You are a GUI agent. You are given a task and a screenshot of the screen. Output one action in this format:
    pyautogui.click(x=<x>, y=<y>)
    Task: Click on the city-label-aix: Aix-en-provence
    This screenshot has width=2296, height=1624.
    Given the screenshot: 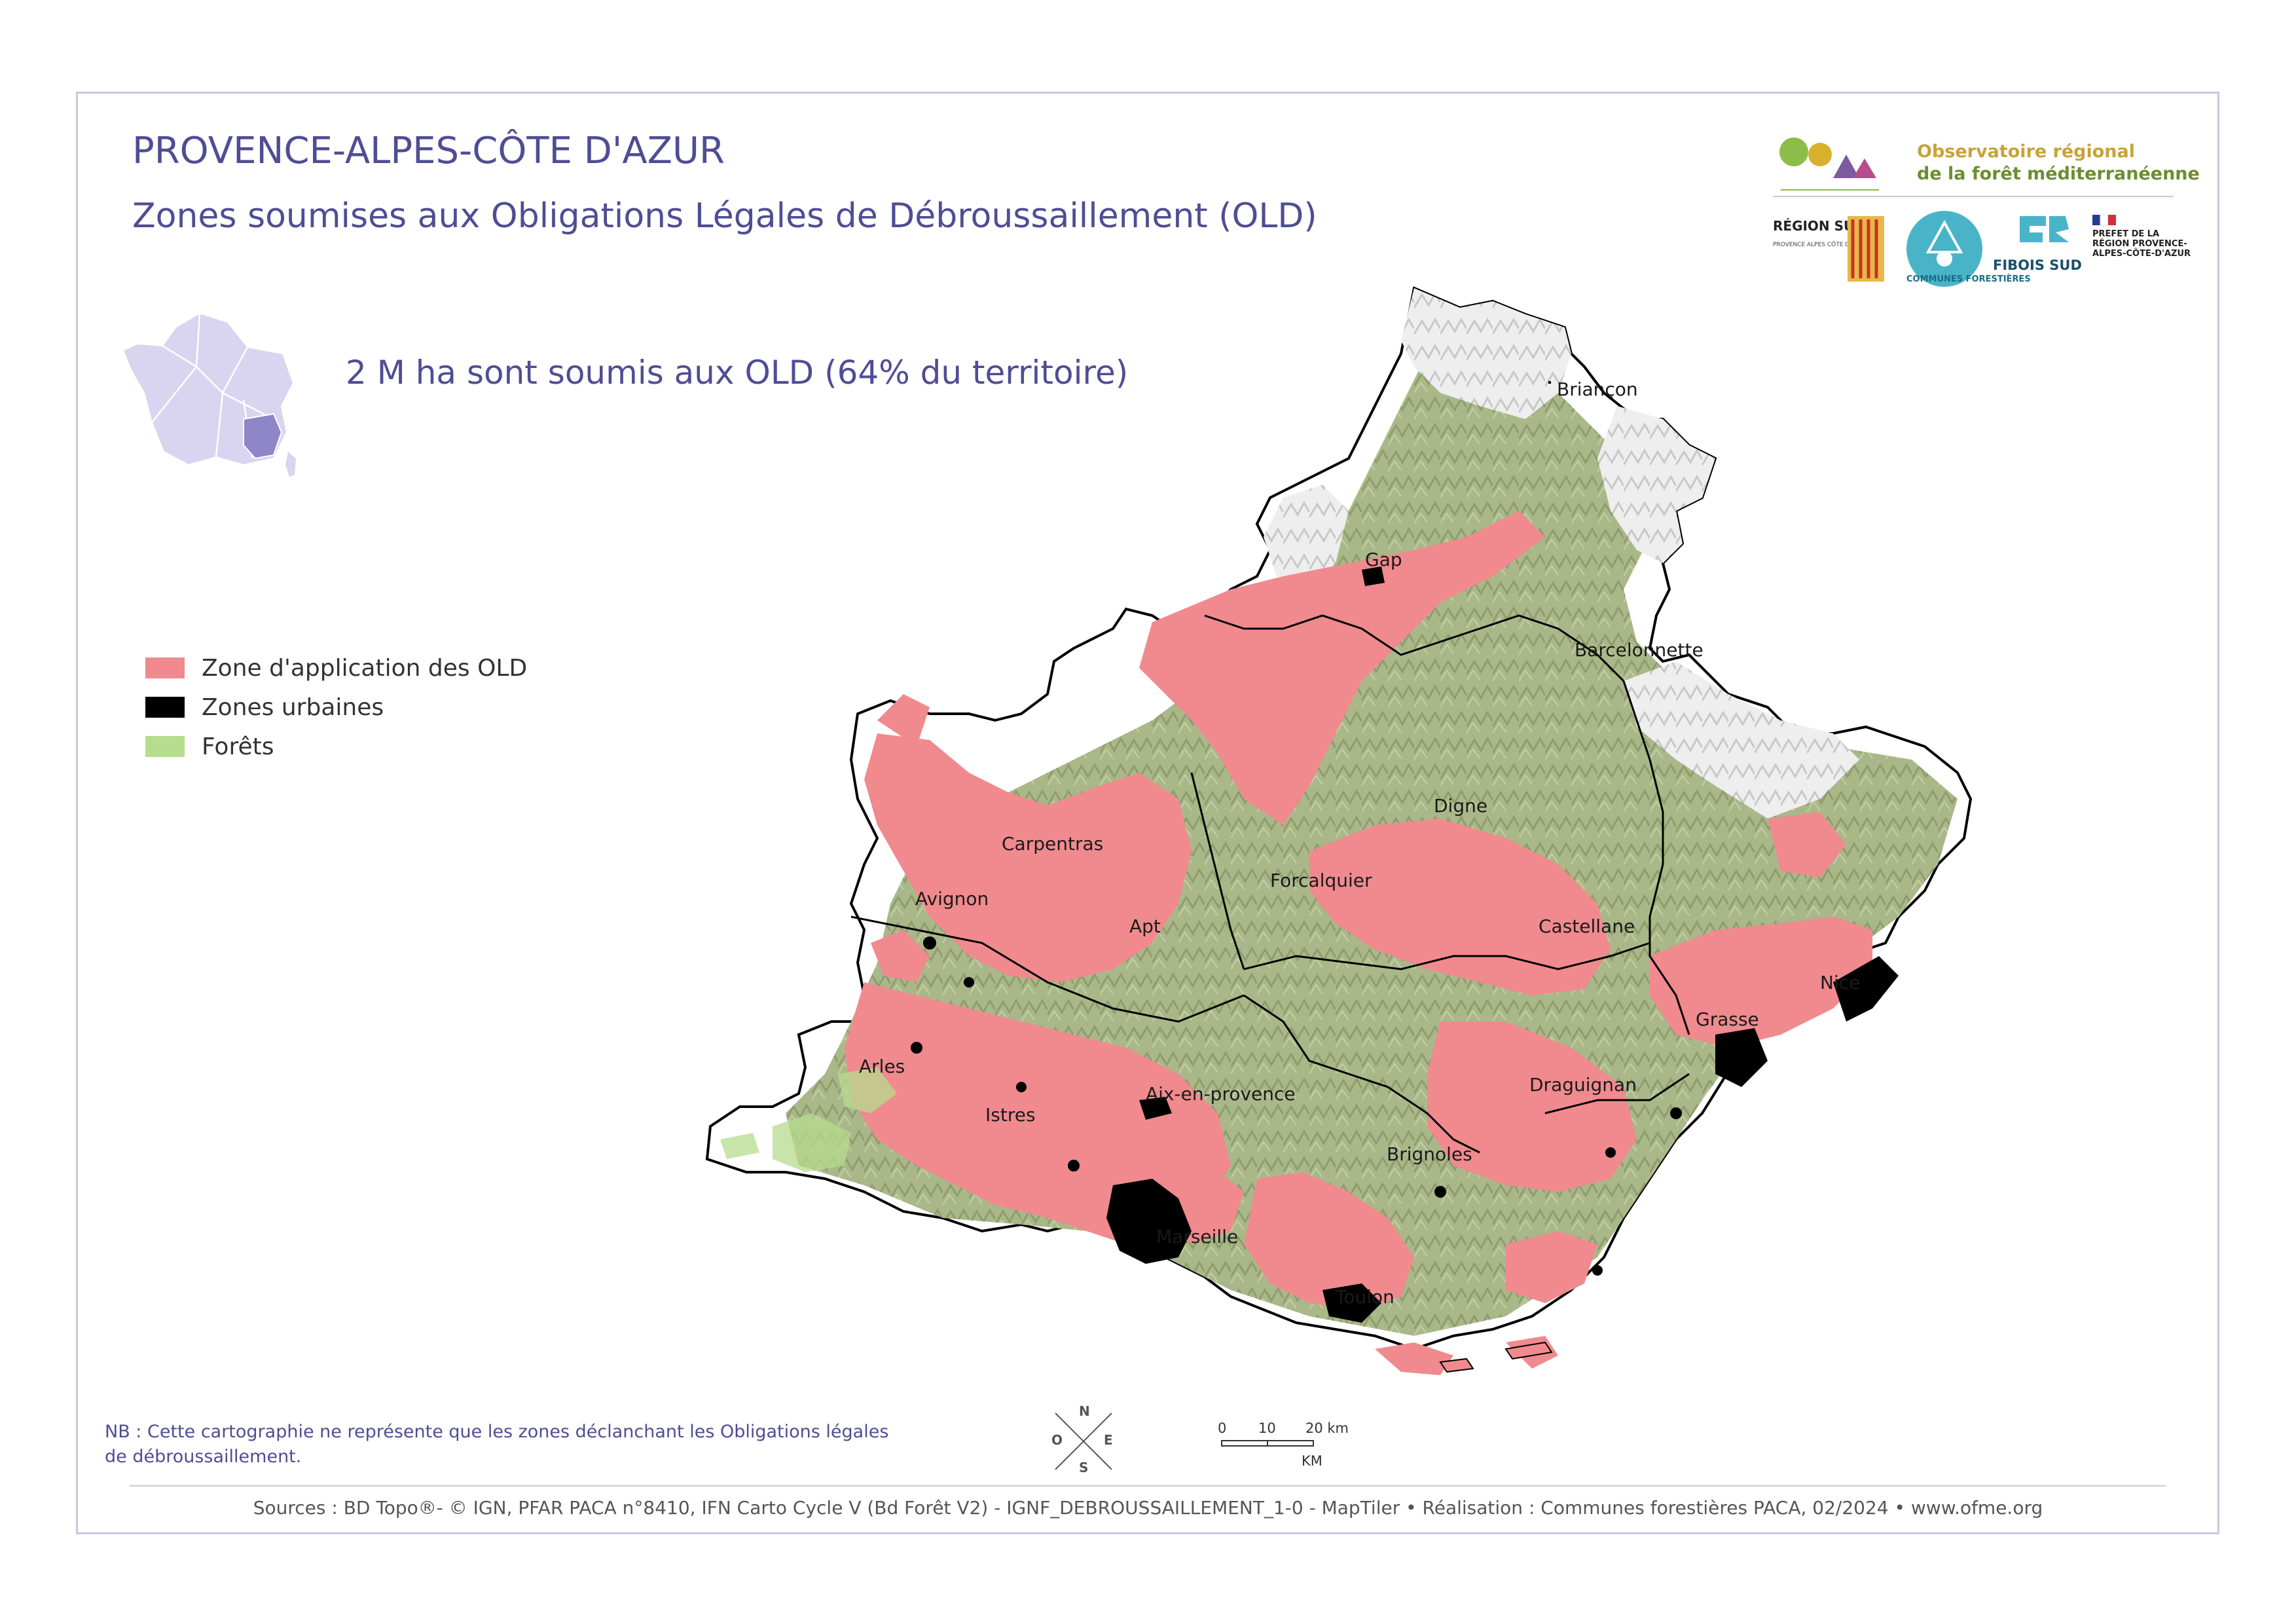 What is the action you would take?
    pyautogui.click(x=1221, y=1094)
    